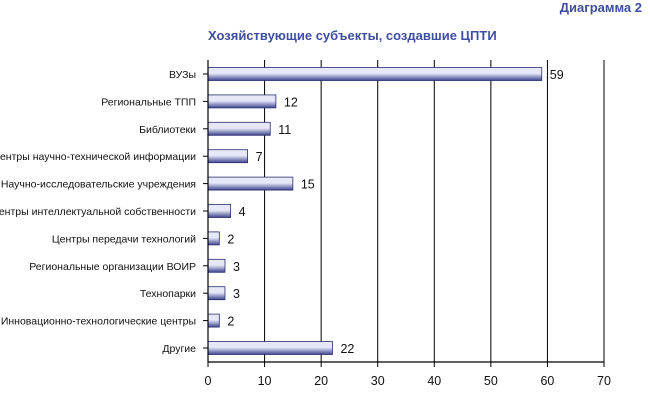 The image size is (650, 403). What do you see at coordinates (179, 349) in the screenshot?
I see `category-label: Другие` at bounding box center [179, 349].